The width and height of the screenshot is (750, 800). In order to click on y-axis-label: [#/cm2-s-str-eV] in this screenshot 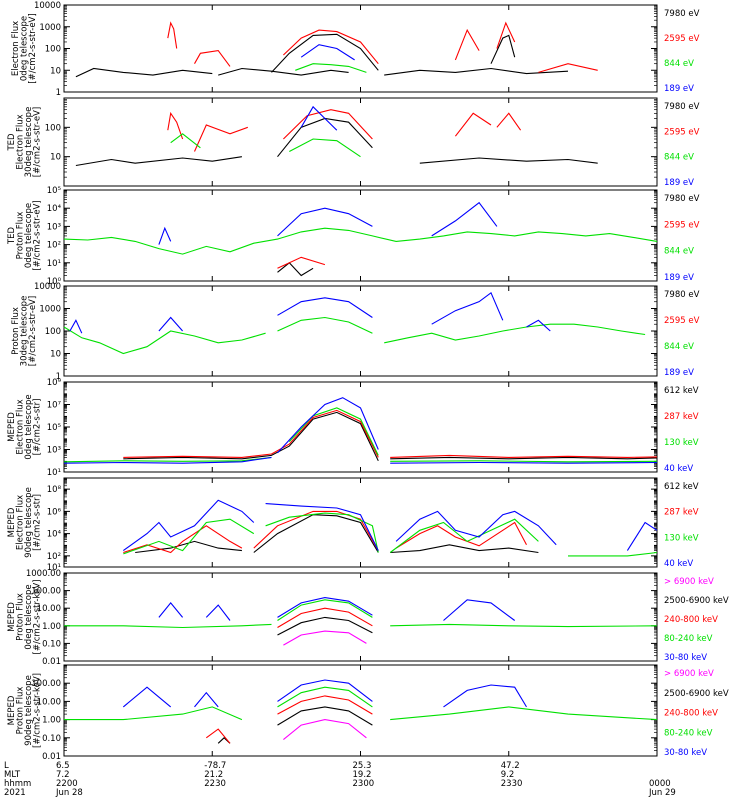, I will do `click(38, 142)`.